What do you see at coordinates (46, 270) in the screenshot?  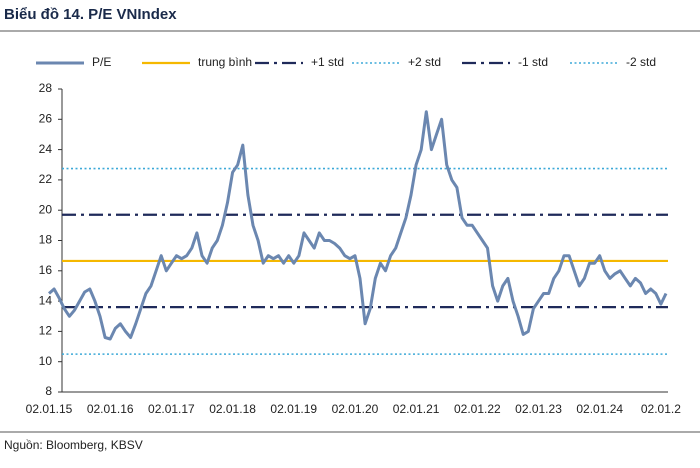 I see `y-tick-label: 16` at bounding box center [46, 270].